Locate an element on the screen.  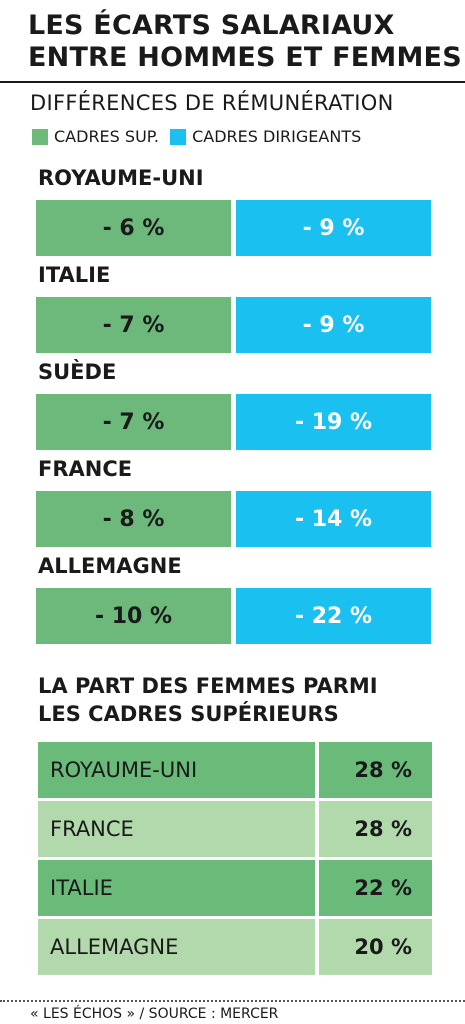
legend-label-cadres-sup: CADRES SUP. is located at coordinates (107, 136).